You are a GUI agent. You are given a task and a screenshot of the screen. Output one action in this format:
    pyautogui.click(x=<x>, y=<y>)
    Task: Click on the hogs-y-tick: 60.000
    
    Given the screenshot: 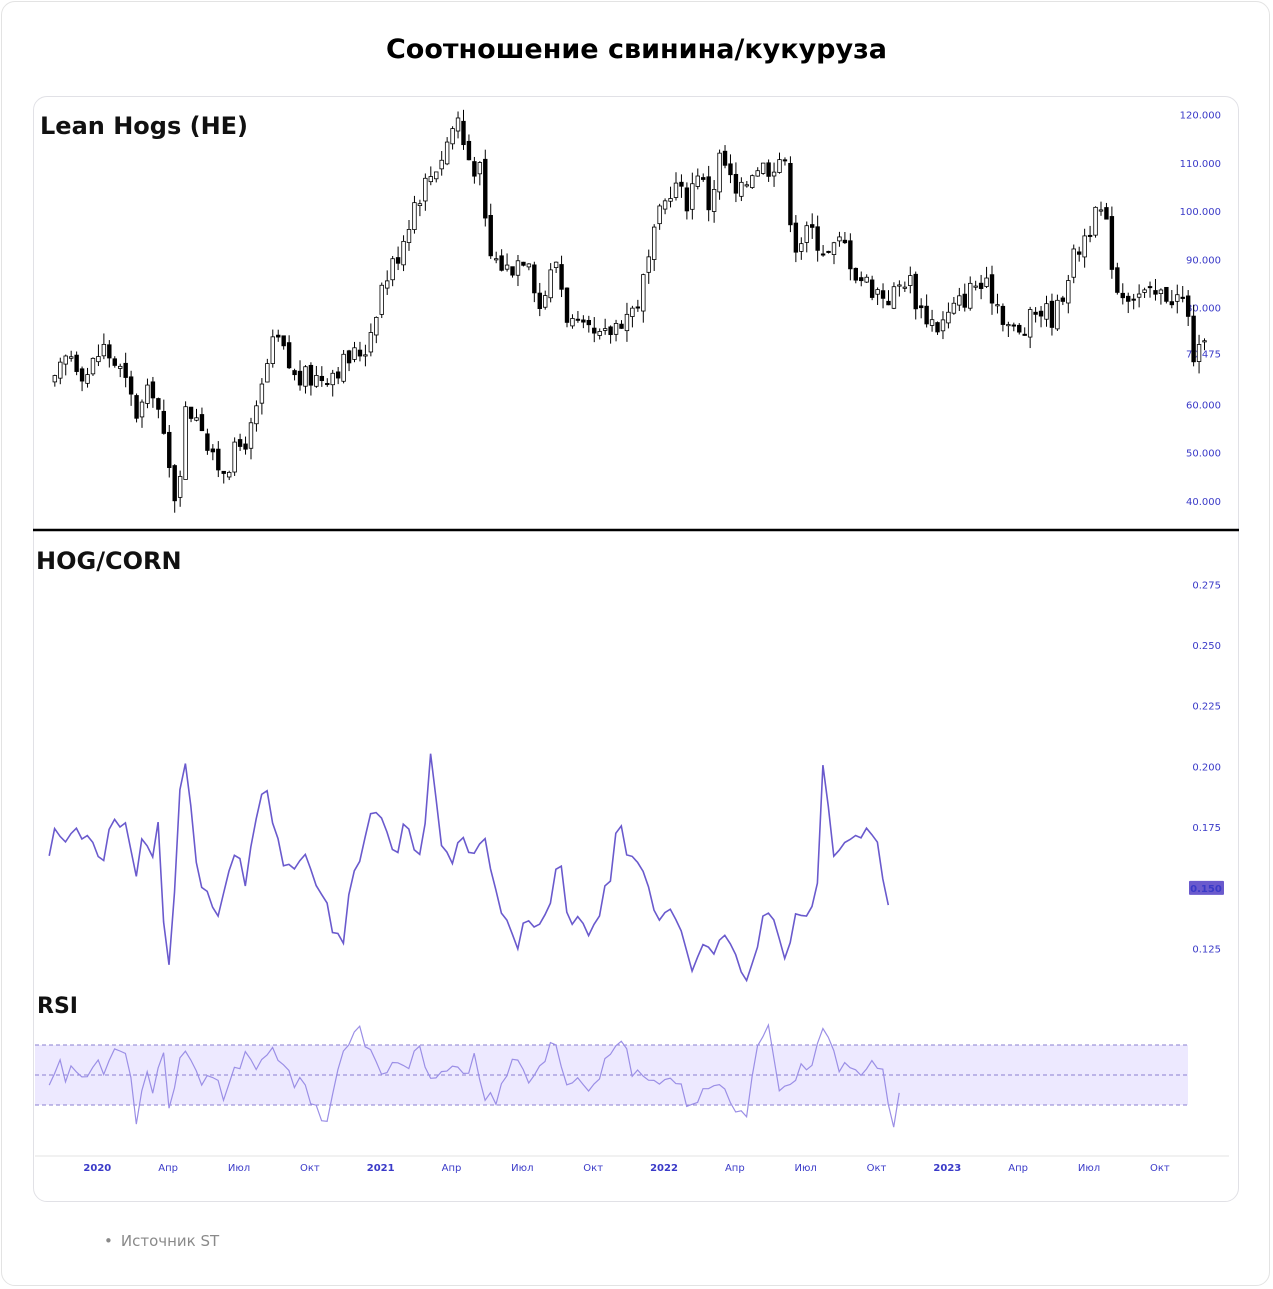 What is the action you would take?
    pyautogui.click(x=1203, y=405)
    